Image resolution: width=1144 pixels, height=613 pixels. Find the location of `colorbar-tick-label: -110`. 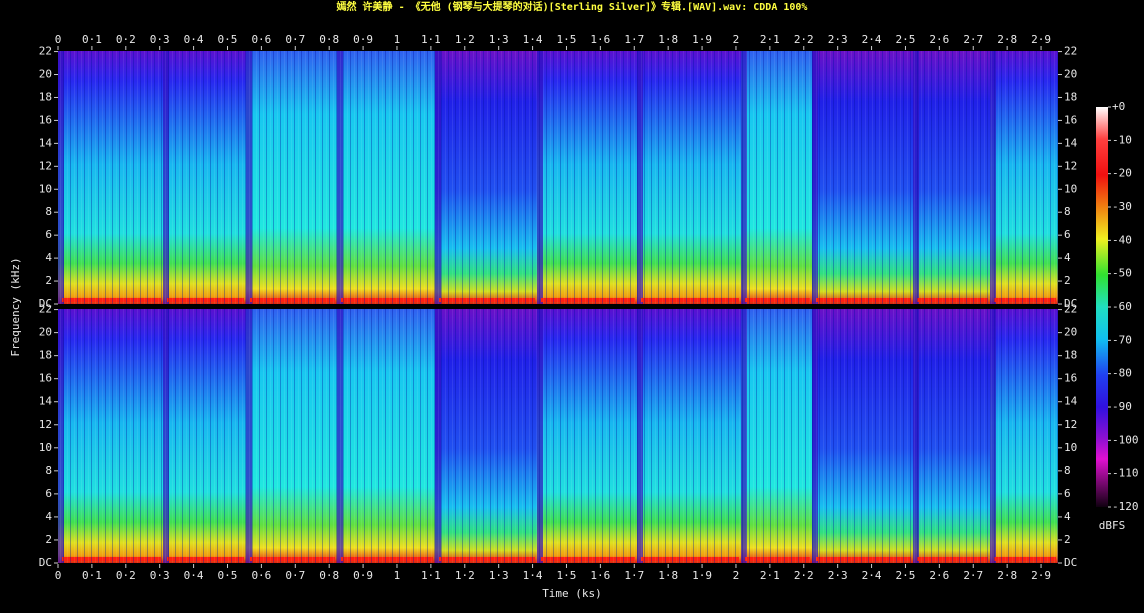

colorbar-tick-label: -110 is located at coordinates (1125, 473).